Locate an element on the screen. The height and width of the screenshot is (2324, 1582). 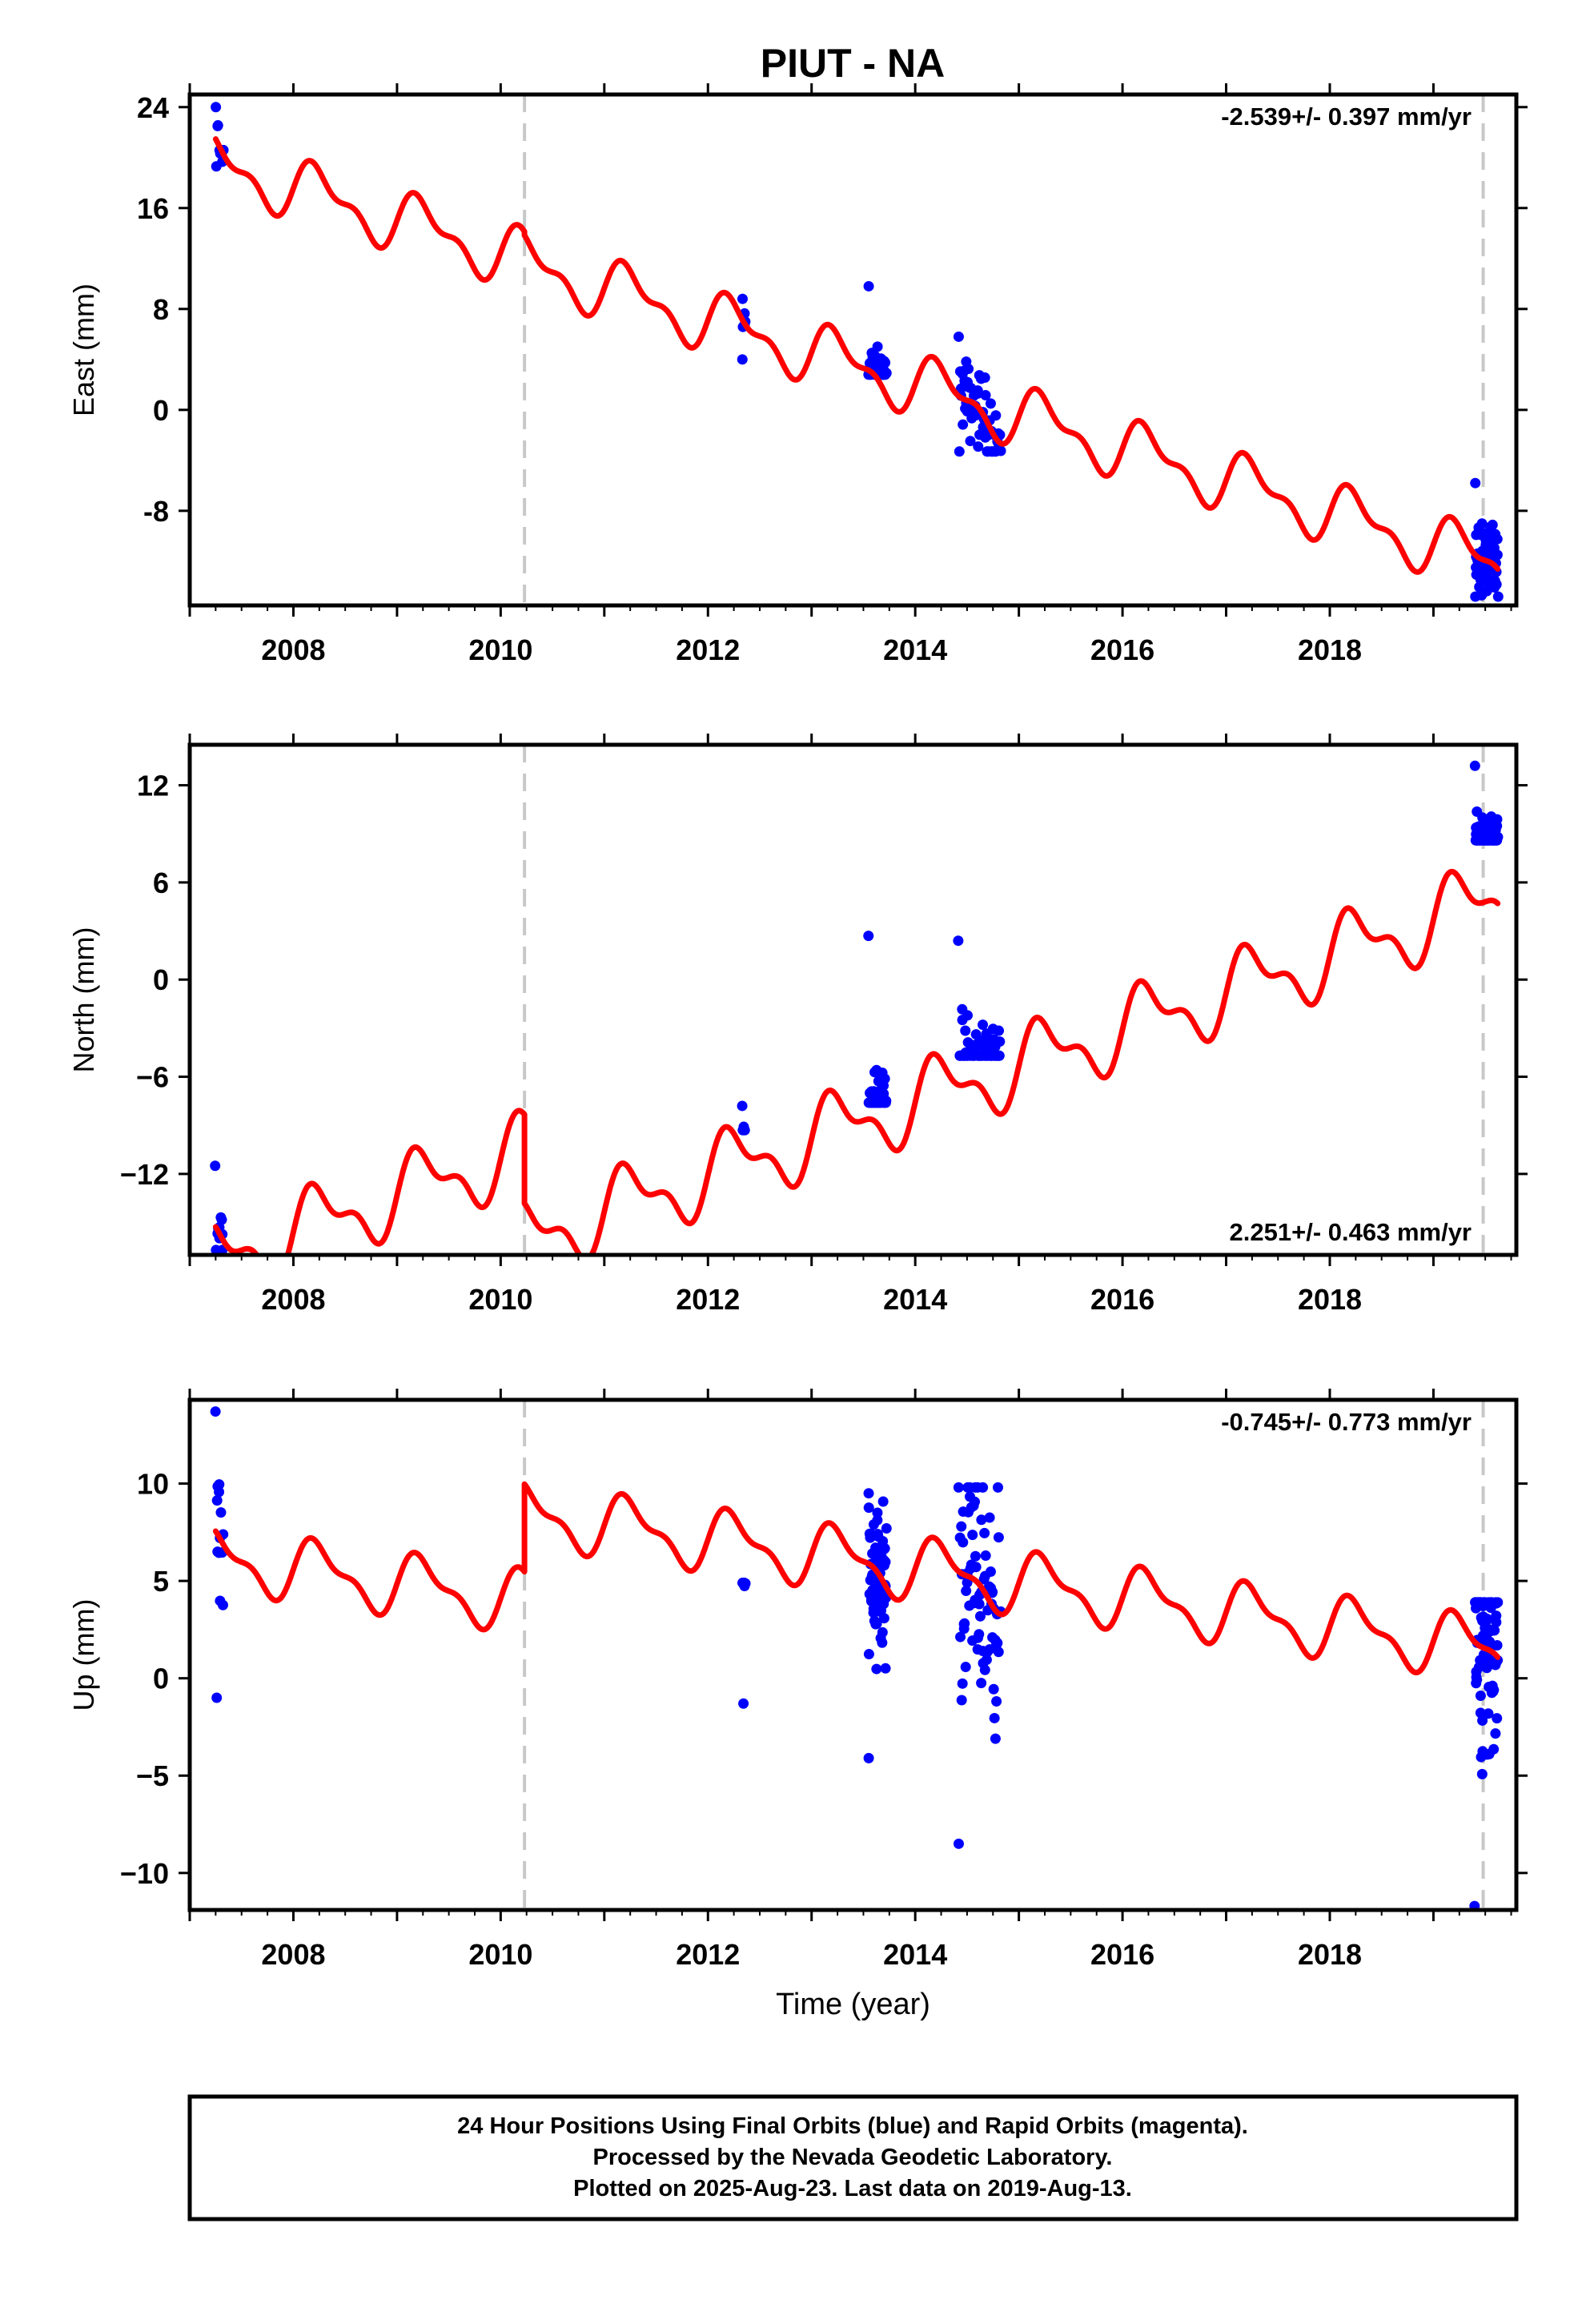
rate-label: -2.539+/- 0.397 mm/yr is located at coordinates (1346, 117).